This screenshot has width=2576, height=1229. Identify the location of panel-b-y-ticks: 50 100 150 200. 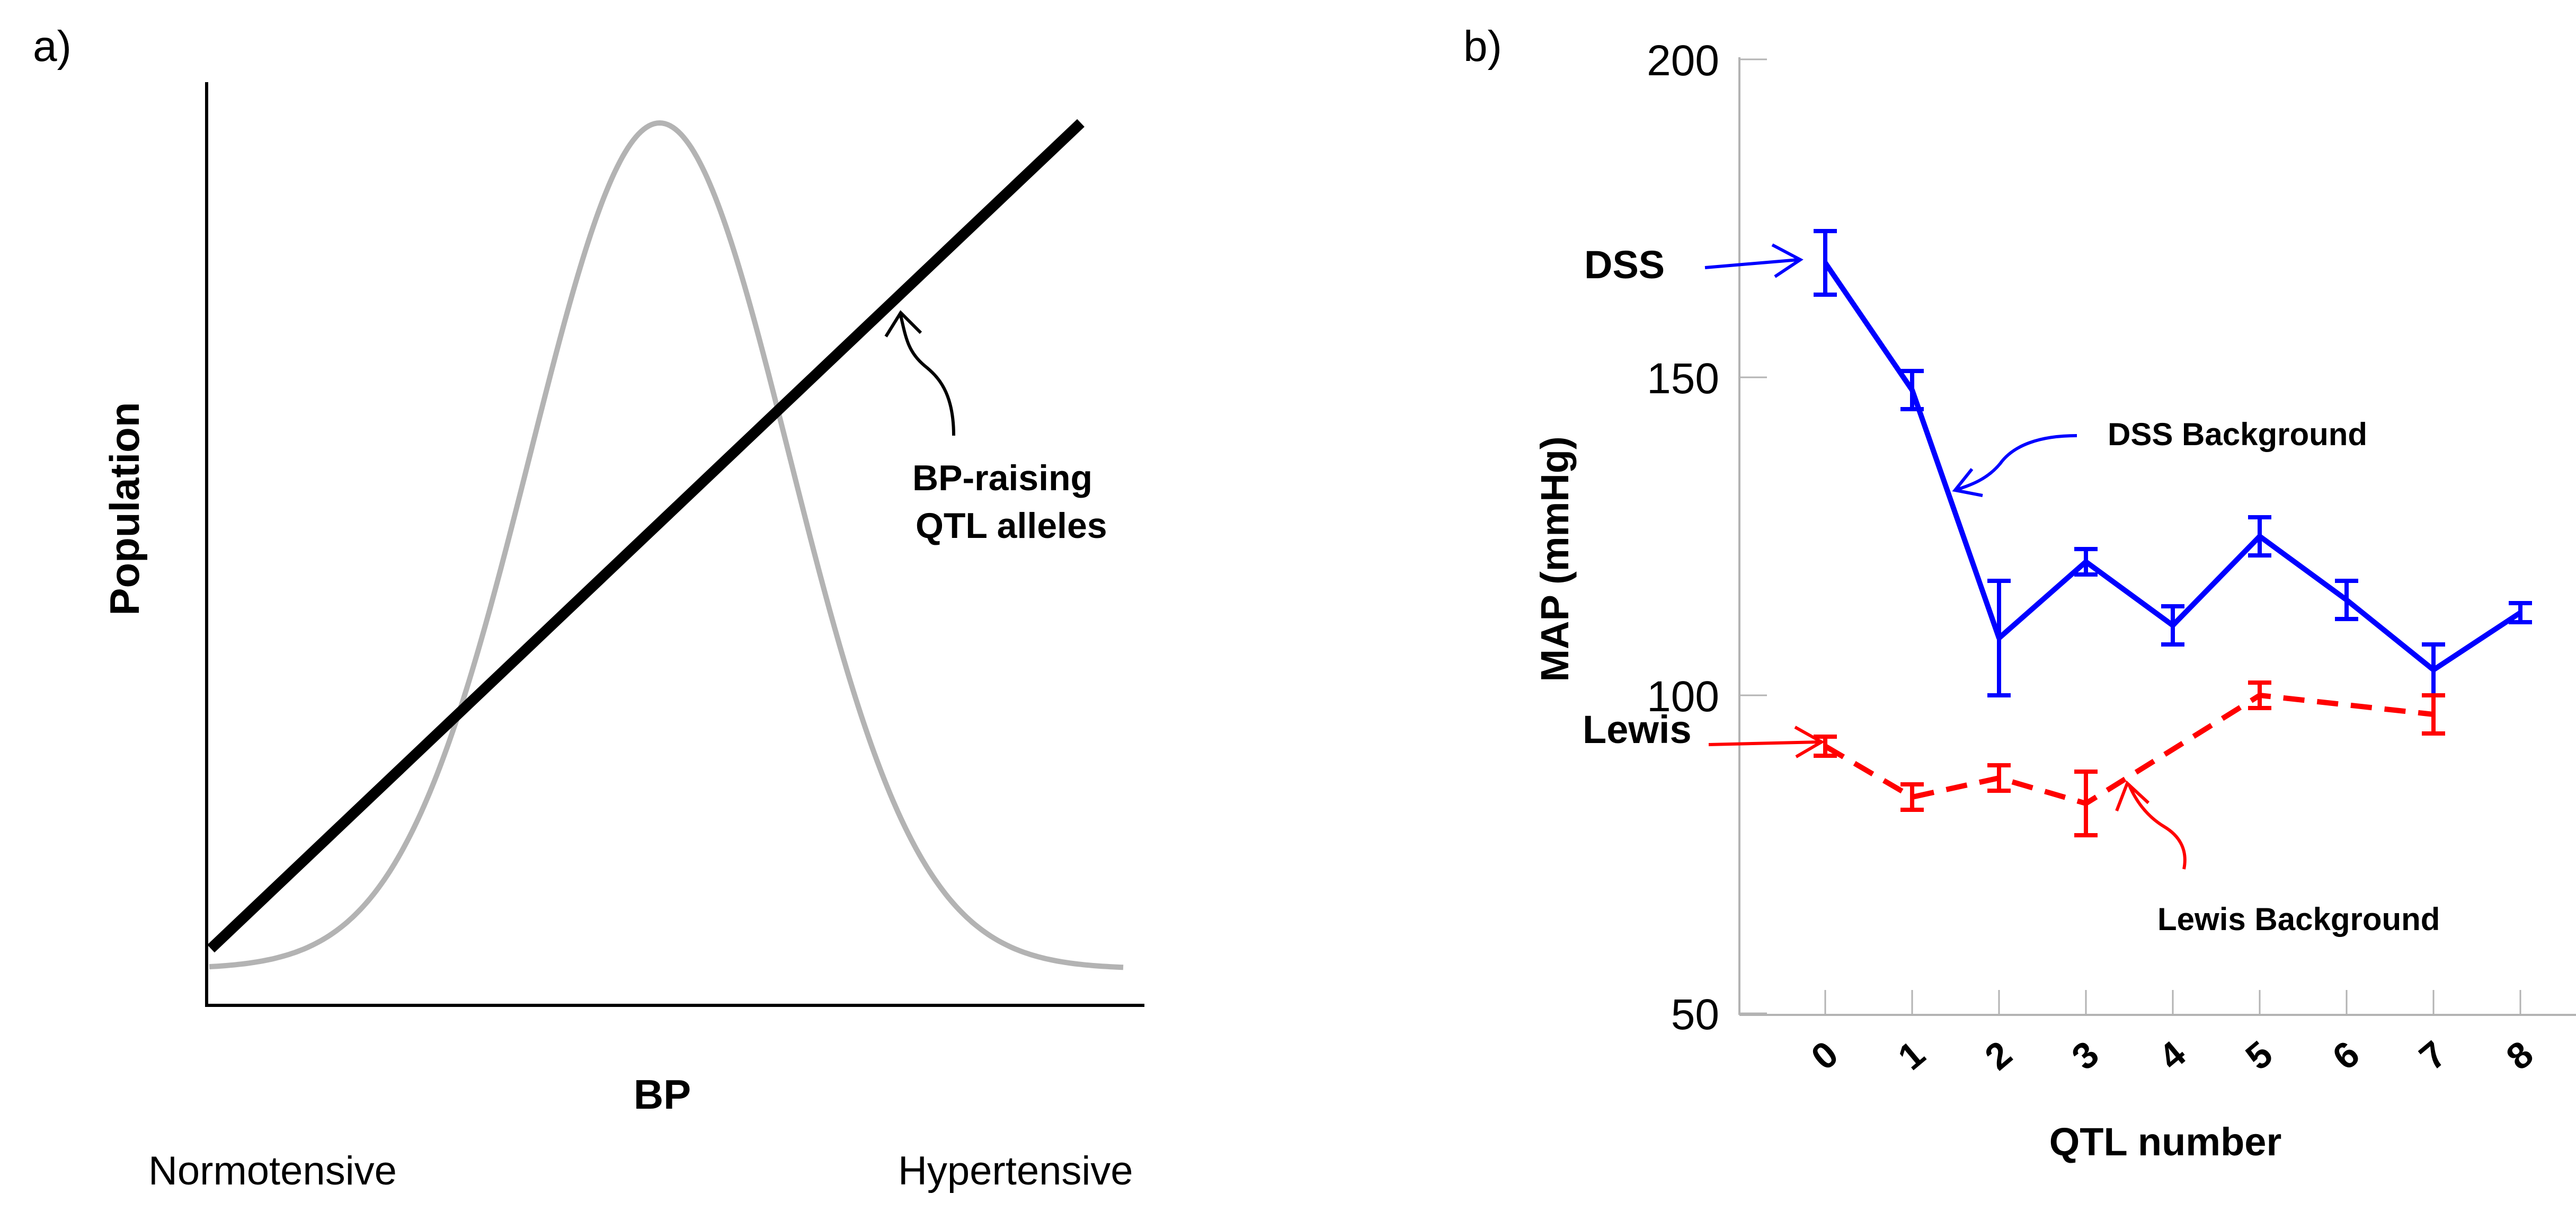
(1707, 538).